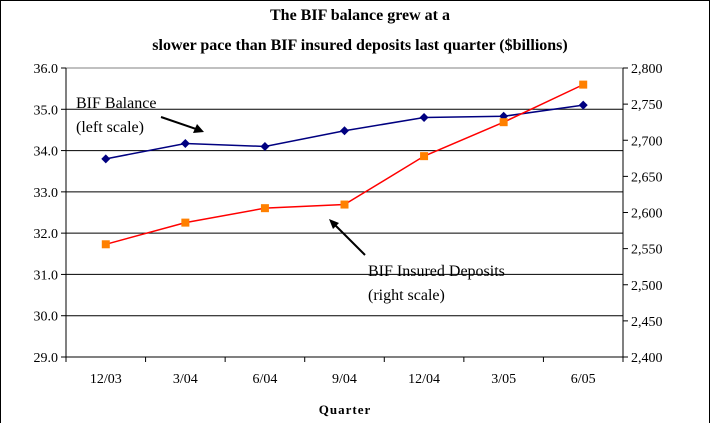 The width and height of the screenshot is (710, 423). Describe the element at coordinates (345, 409) in the screenshot. I see `x-axis-title: Quarter` at that location.